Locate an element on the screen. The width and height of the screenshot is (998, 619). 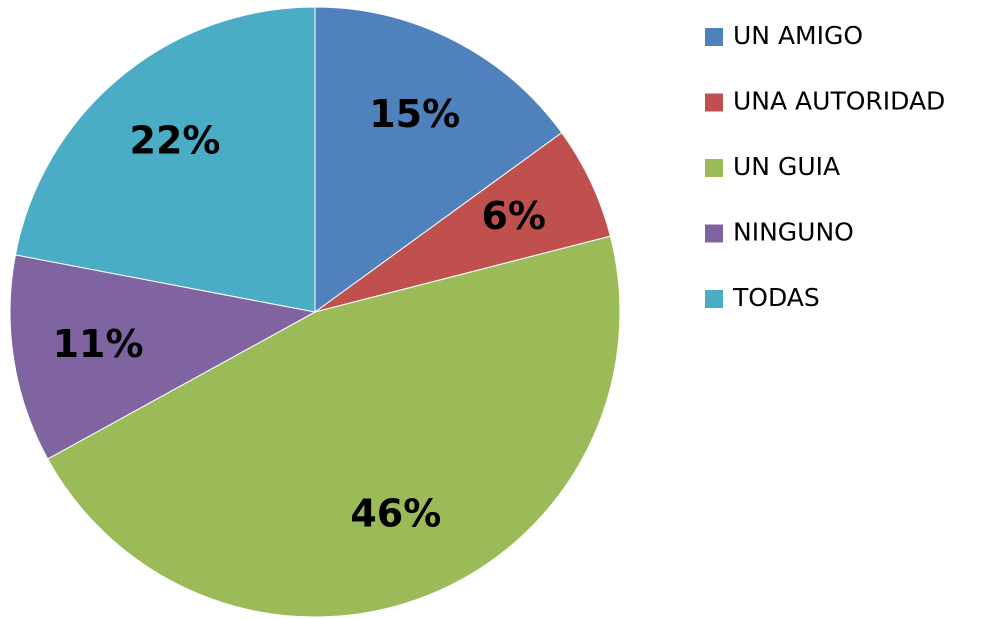
legend-label: TODAS is located at coordinates (776, 297).